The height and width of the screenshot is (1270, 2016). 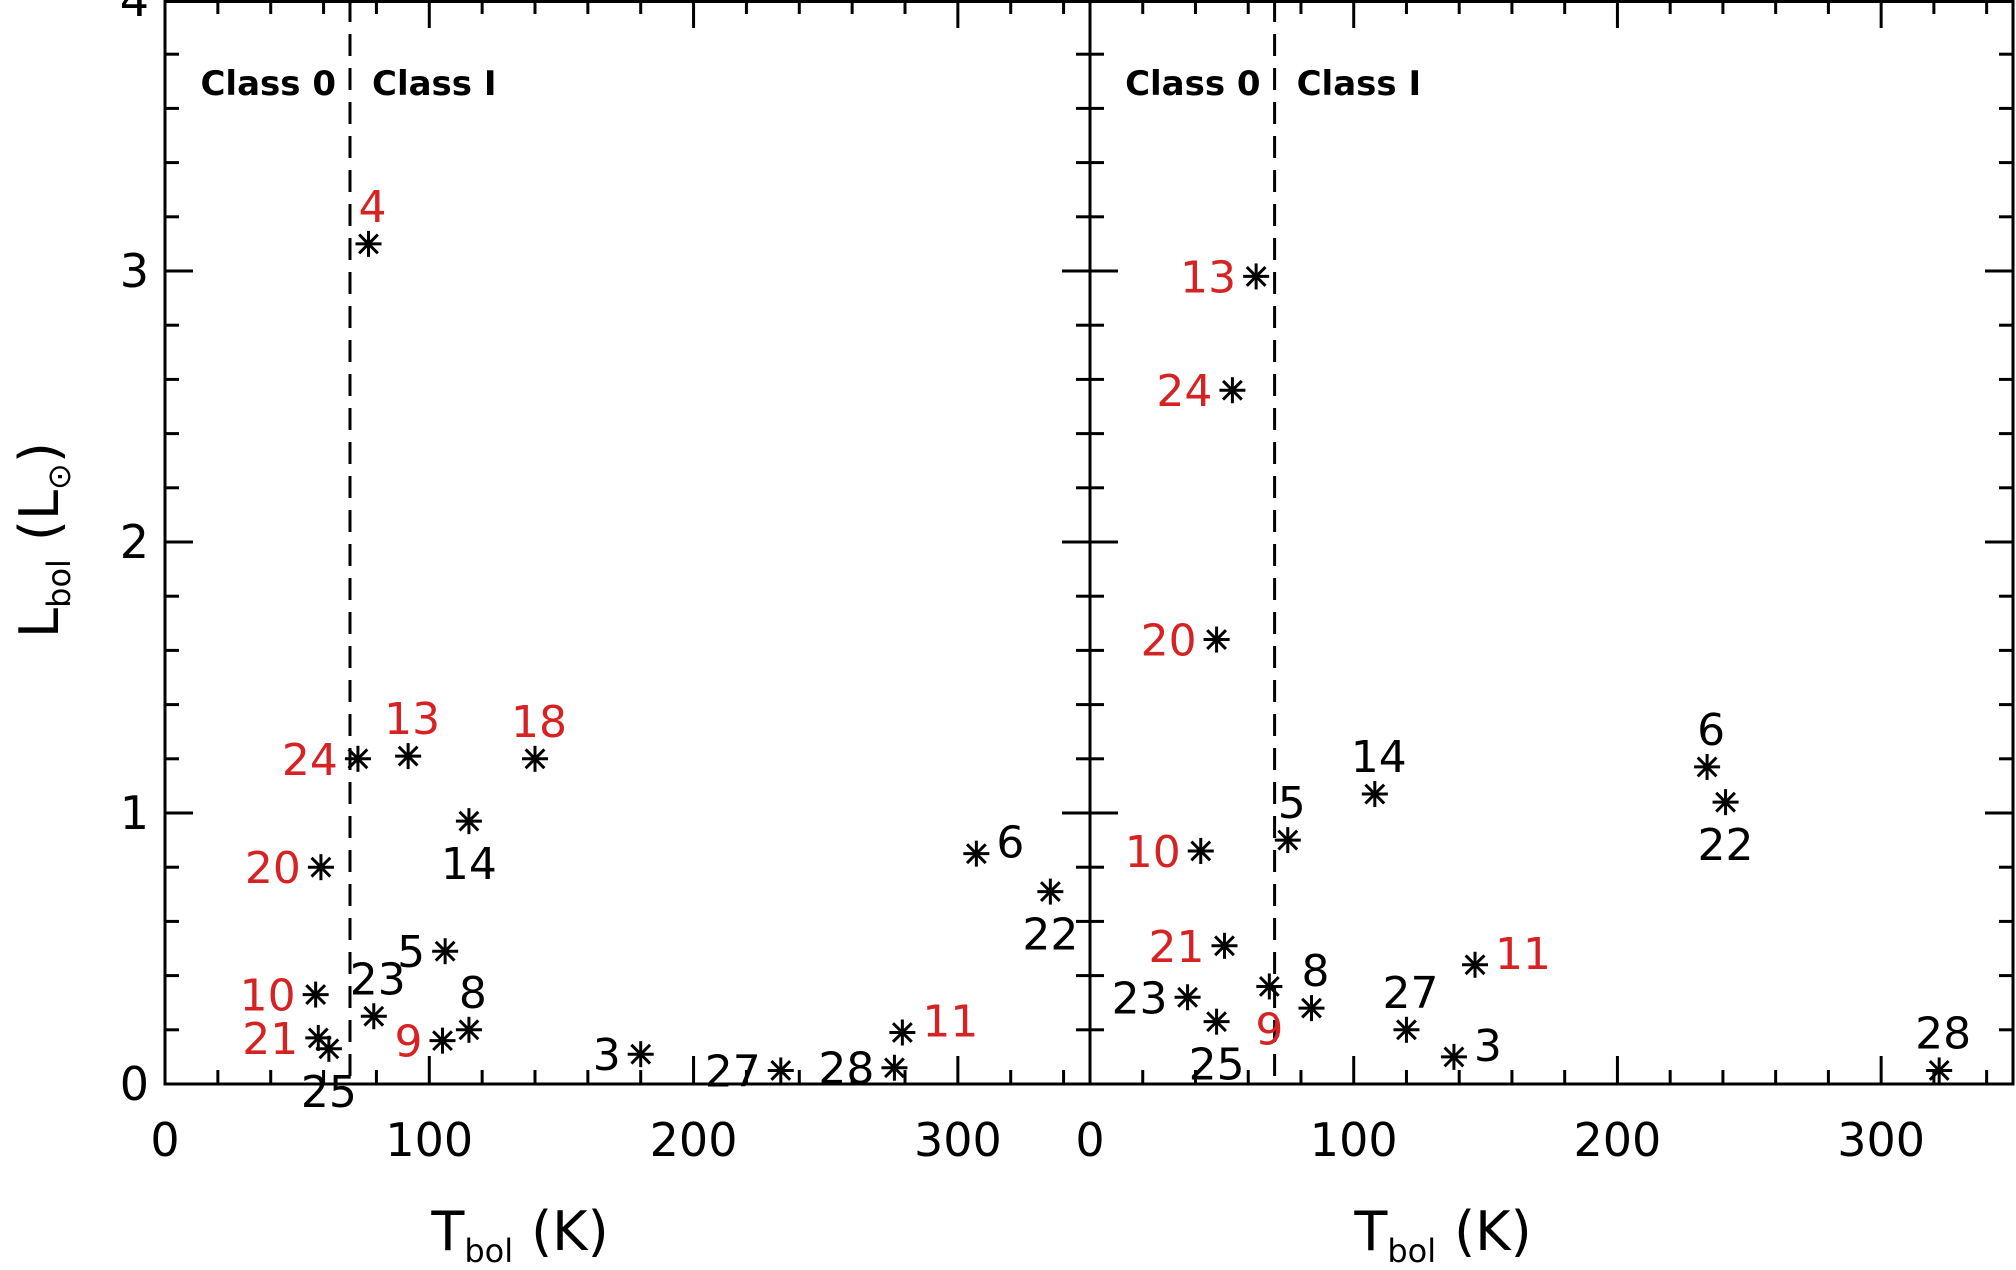 I want to click on y-axis-title-text: Lbol(L⊙), so click(x=43, y=540).